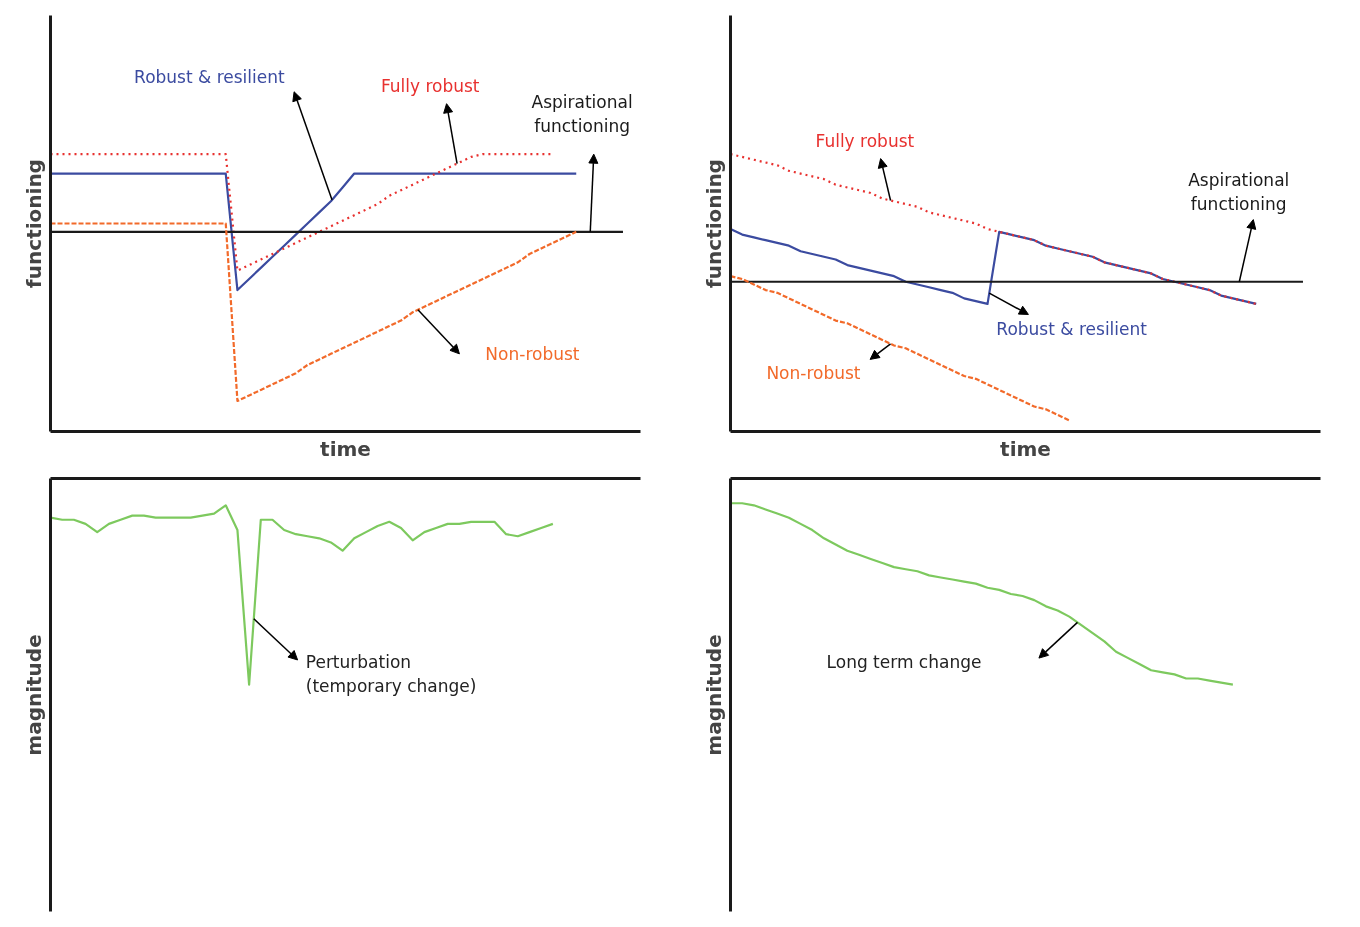  I want to click on annotation: Perturbation (temporary change), so click(391, 674).